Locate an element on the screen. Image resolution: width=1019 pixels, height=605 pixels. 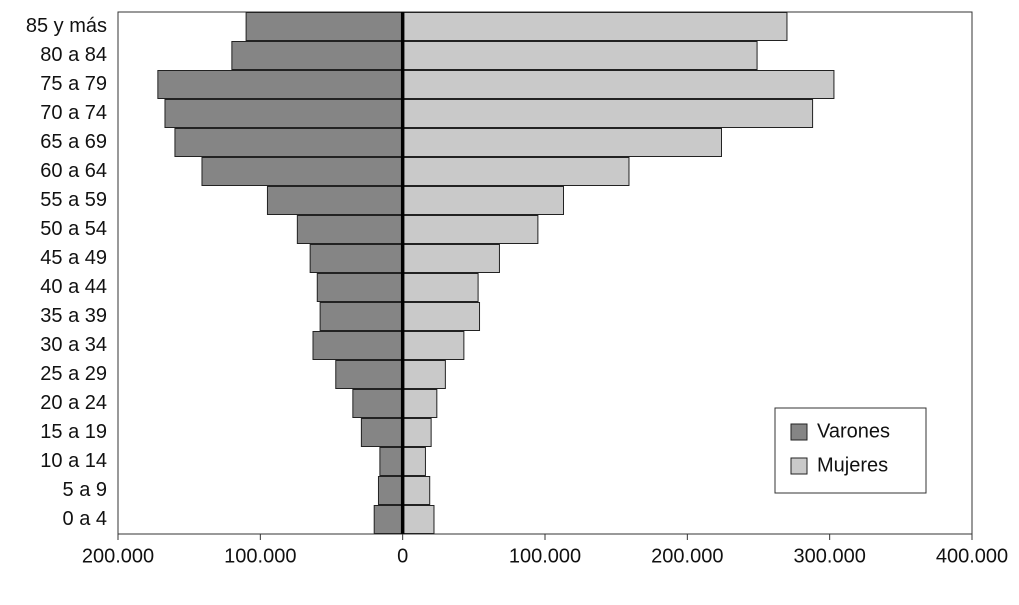
y-tick-label: 25 a 29 is located at coordinates (73, 374).